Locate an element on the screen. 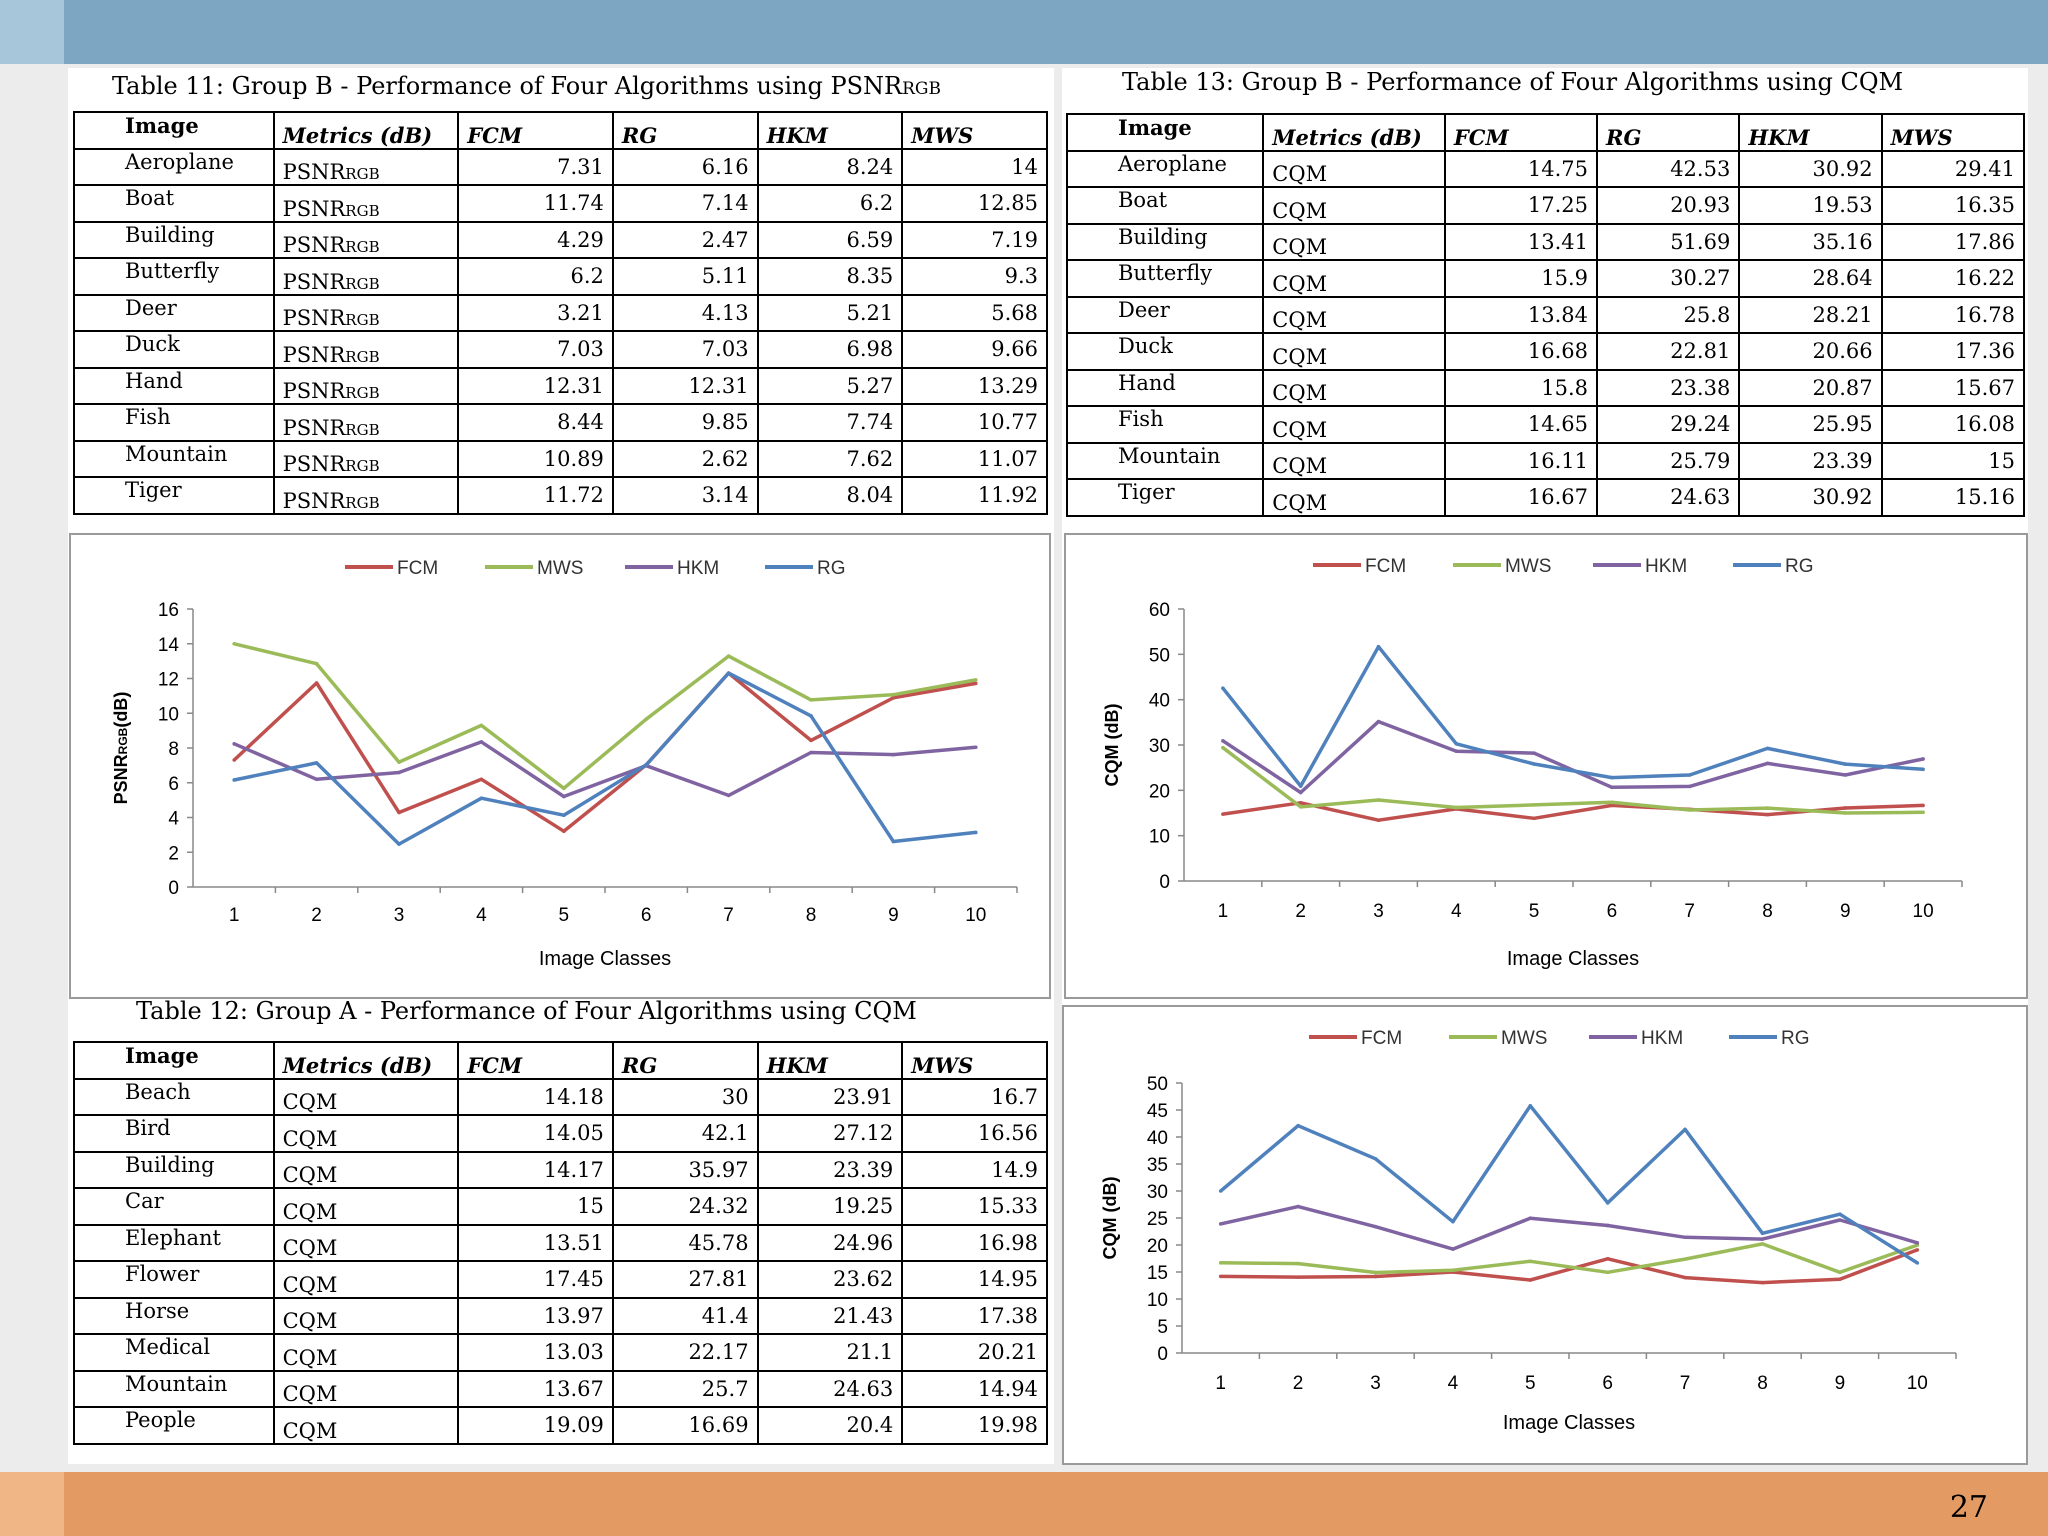 Image resolution: width=2048 pixels, height=1536 pixels. table-header-row: Image Metrics (dB) FCM RG HKM MWS is located at coordinates (1545, 132).